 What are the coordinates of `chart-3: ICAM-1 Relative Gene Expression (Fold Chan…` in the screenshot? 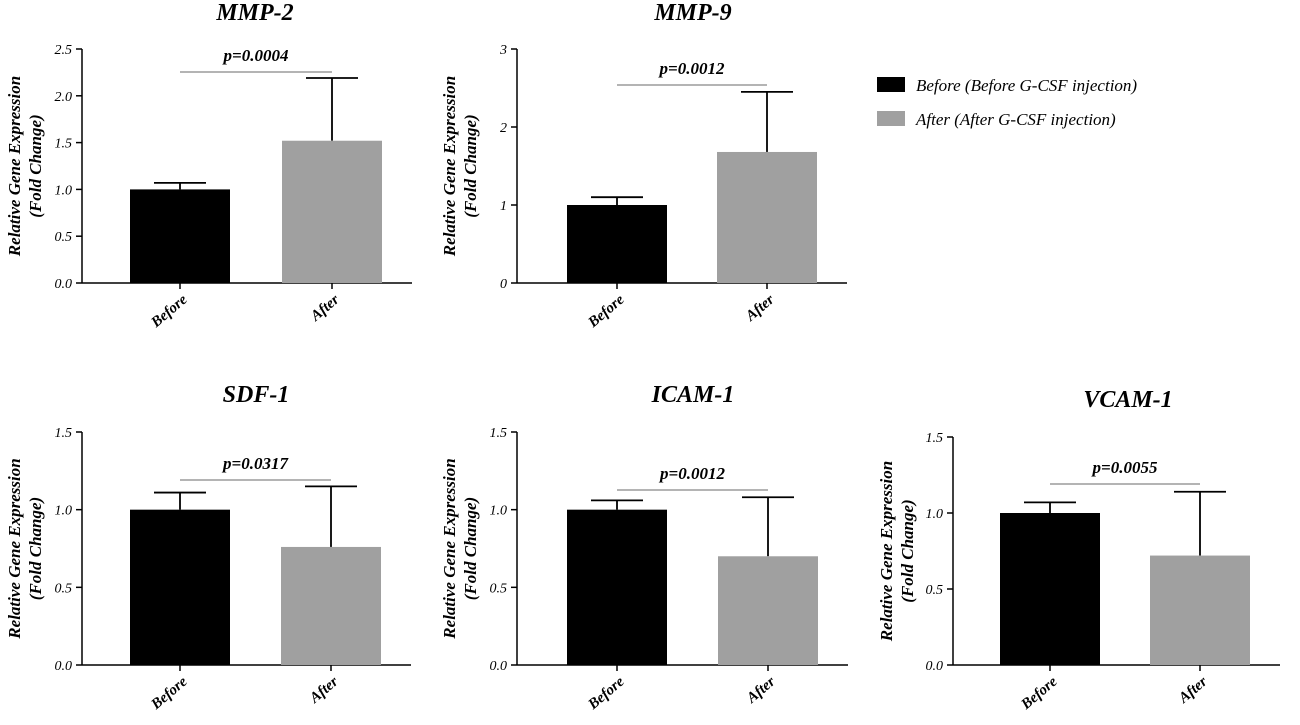 It's located at (644, 547).